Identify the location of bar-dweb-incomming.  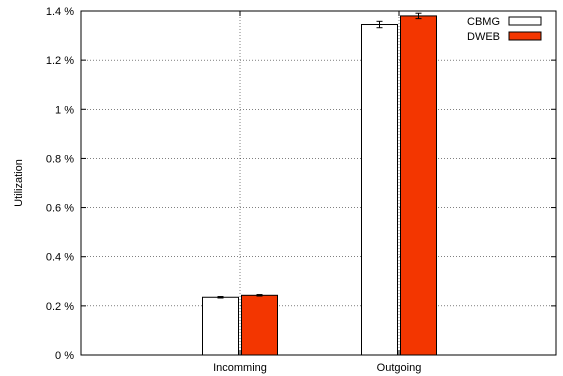
(259, 325).